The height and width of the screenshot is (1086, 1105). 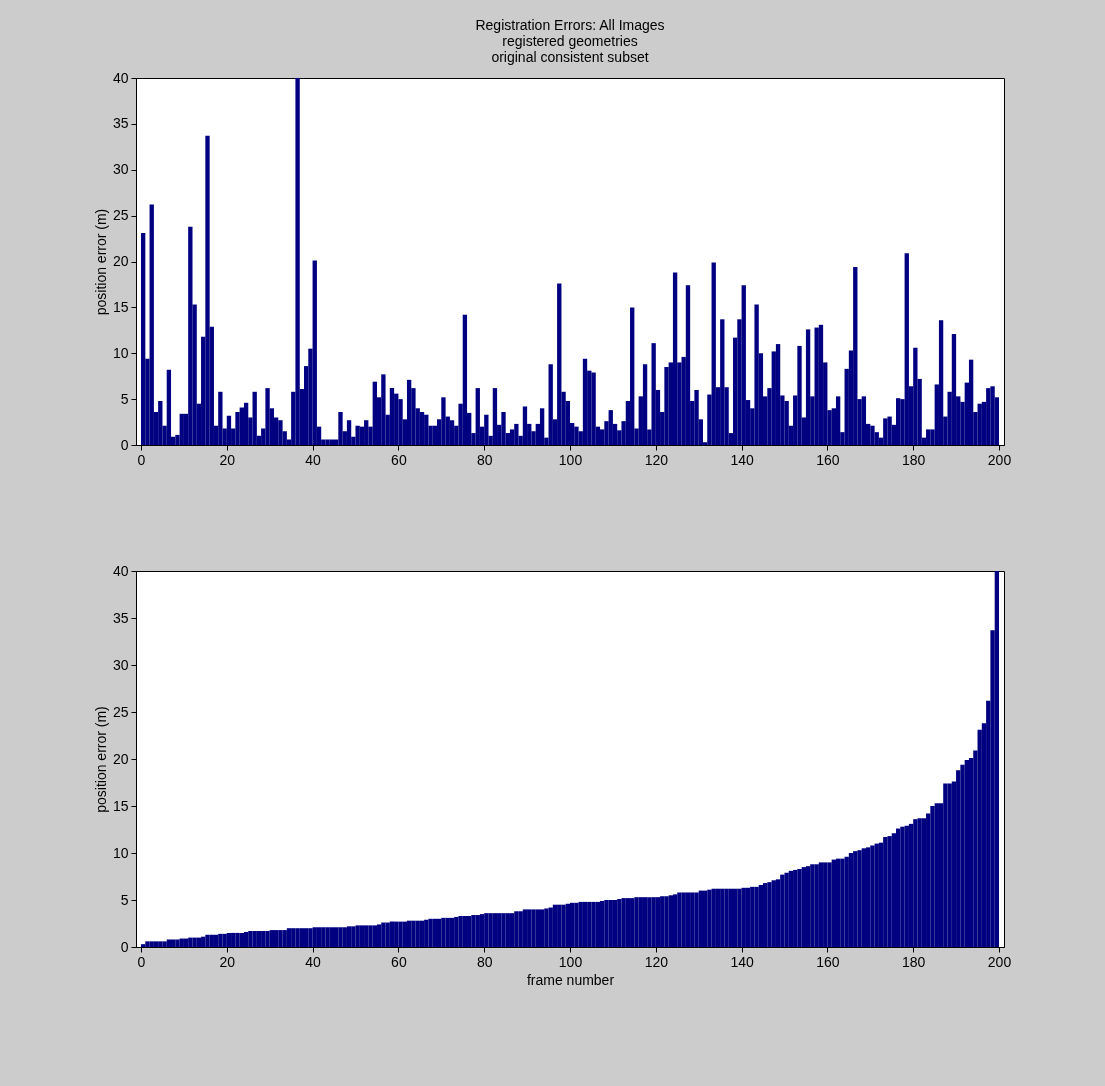 What do you see at coordinates (570, 25) in the screenshot?
I see `chart-title: Registration Errors: All Images` at bounding box center [570, 25].